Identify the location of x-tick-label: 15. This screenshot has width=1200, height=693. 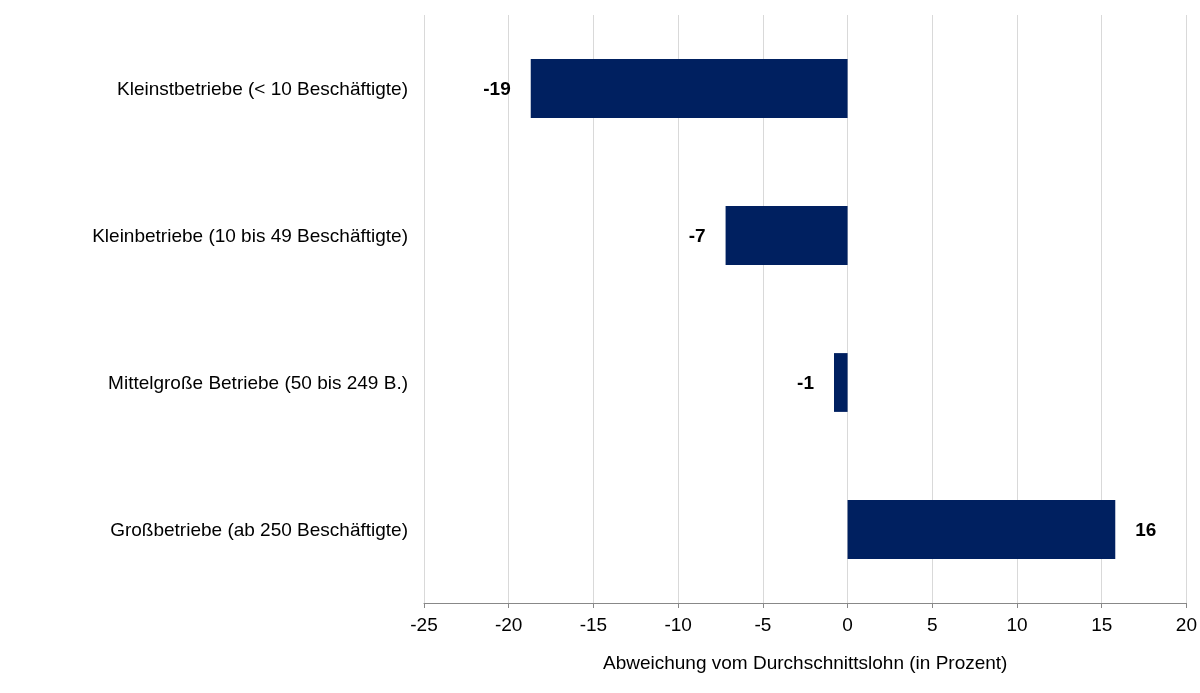
(1102, 624).